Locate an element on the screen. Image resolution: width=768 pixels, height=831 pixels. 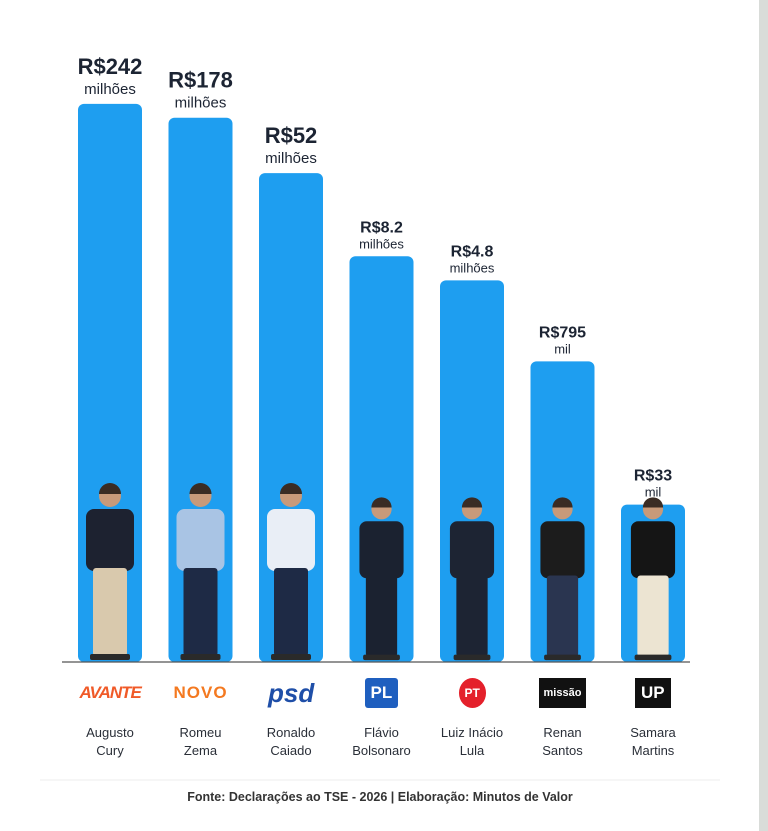
party-logo: PL is located at coordinates (381, 693).